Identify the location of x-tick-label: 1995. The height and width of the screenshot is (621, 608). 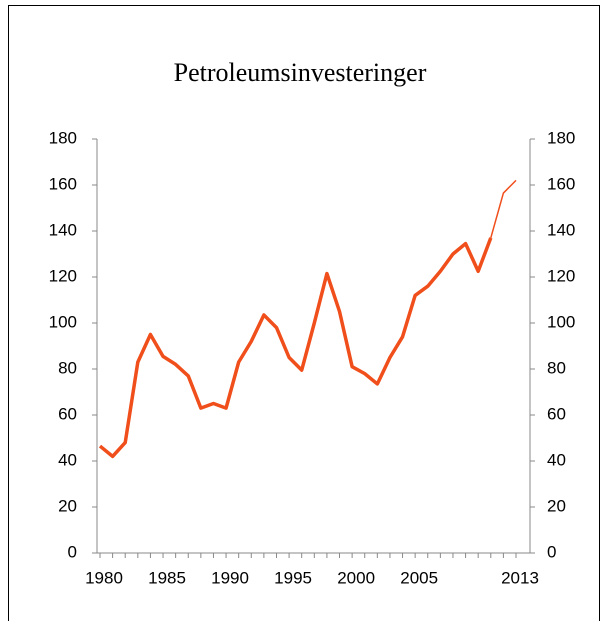
(293, 577).